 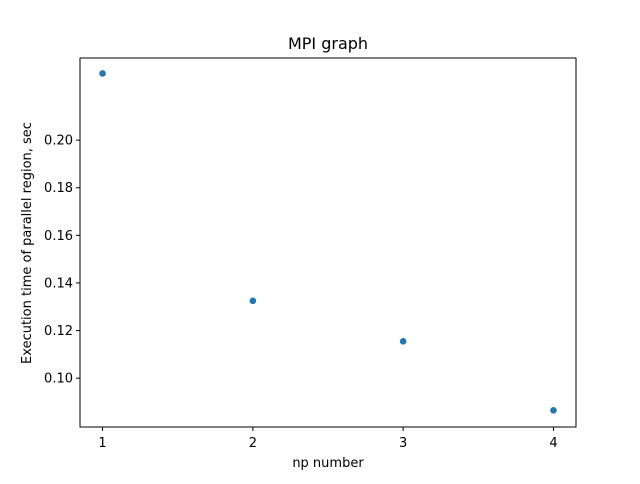 What do you see at coordinates (328, 439) in the screenshot?
I see `x-axis-ticks: 1 2 3 4` at bounding box center [328, 439].